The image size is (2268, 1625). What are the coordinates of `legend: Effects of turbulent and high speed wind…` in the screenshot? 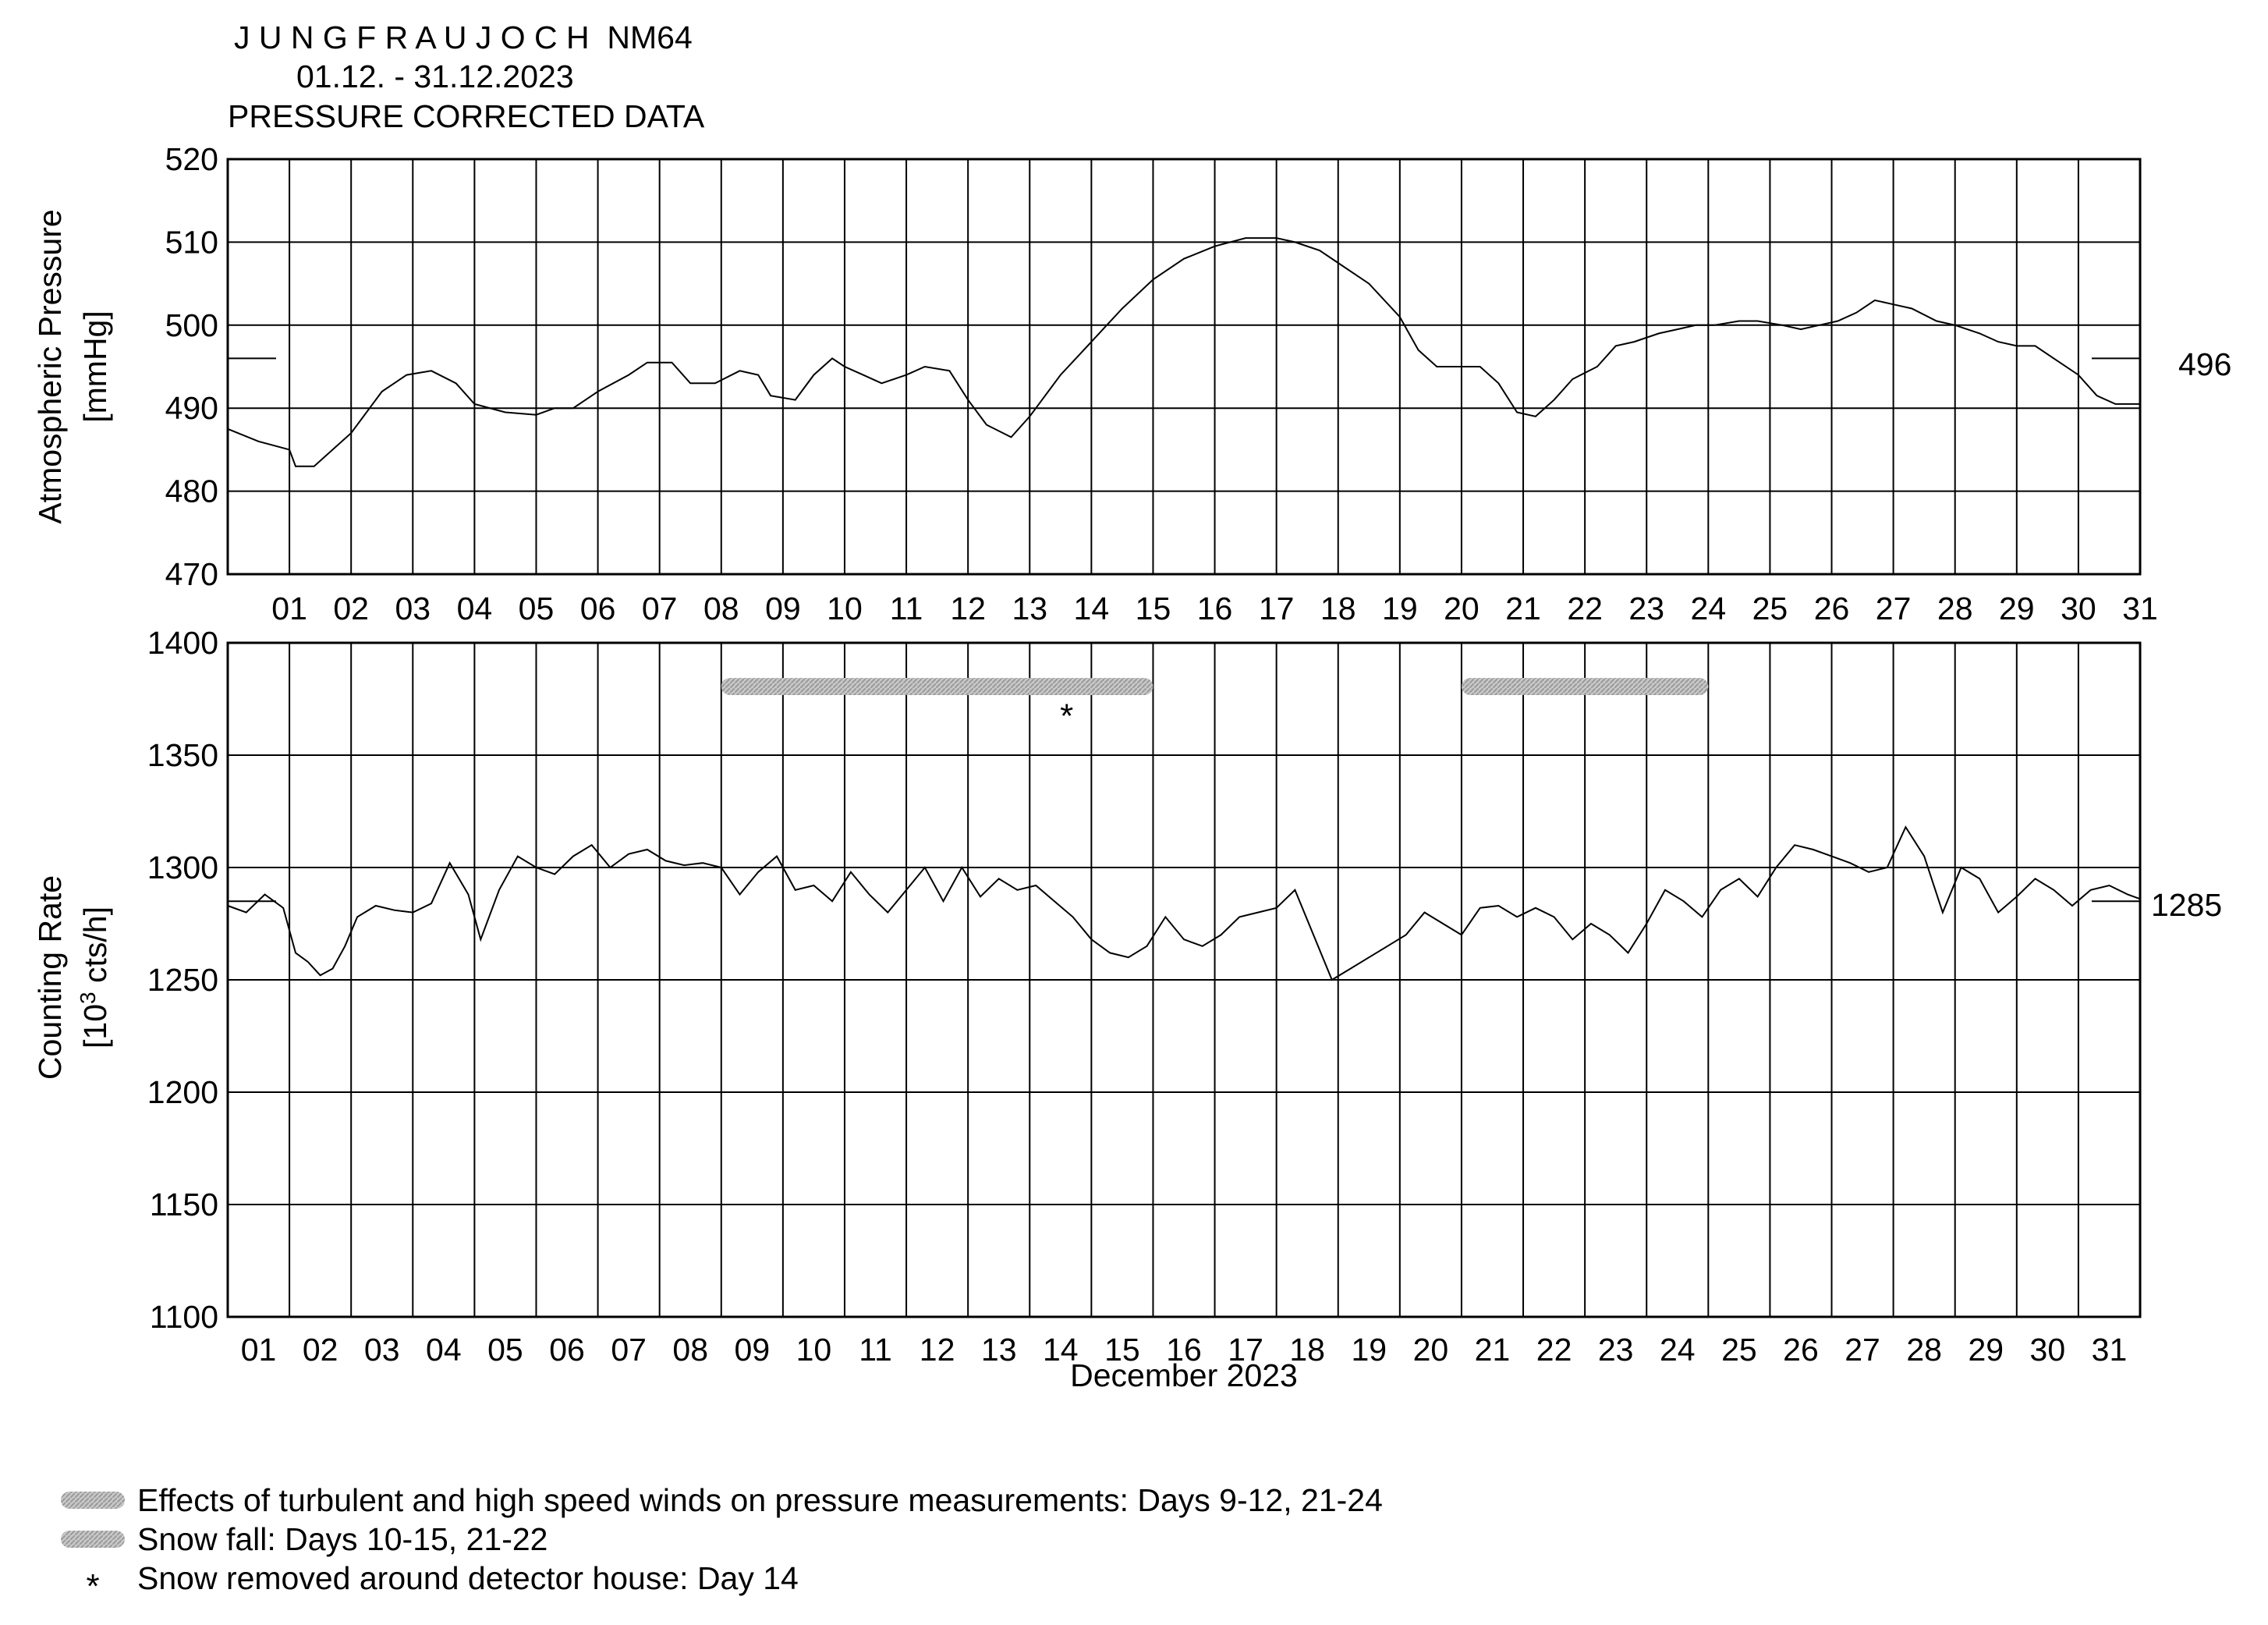 It's located at (722, 1544).